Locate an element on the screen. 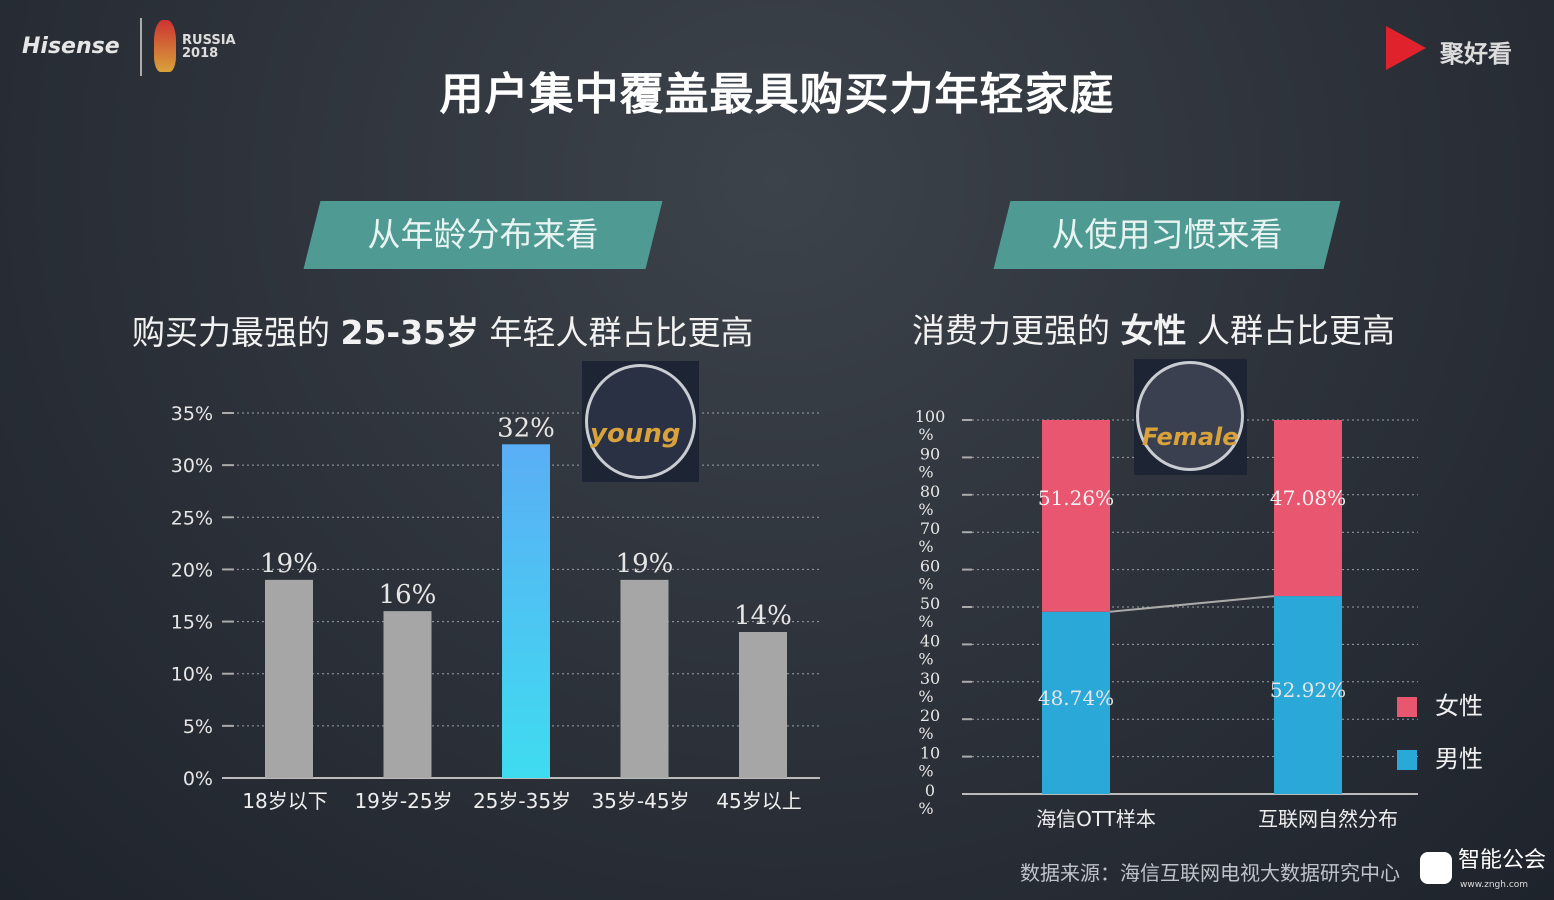  subtitle-post: 年轻人群占比更高 is located at coordinates (616, 332).